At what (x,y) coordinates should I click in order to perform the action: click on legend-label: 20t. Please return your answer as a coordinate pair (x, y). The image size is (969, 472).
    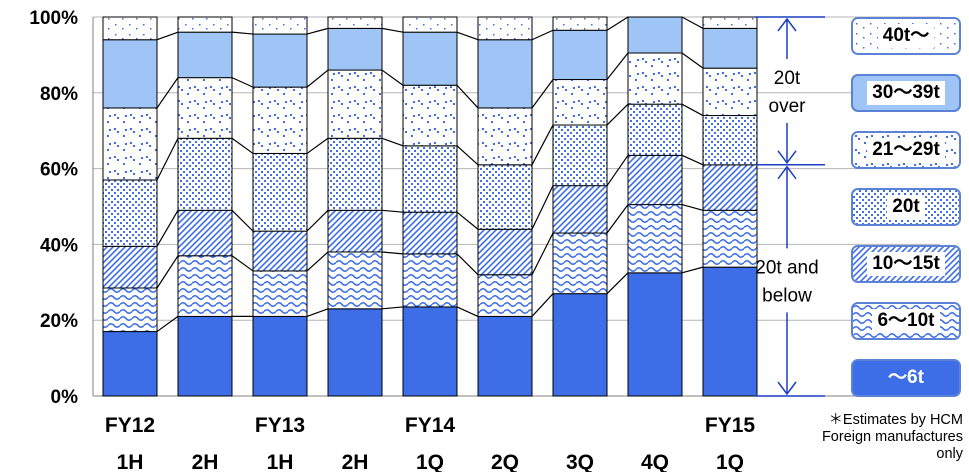
    Looking at the image, I should click on (906, 207).